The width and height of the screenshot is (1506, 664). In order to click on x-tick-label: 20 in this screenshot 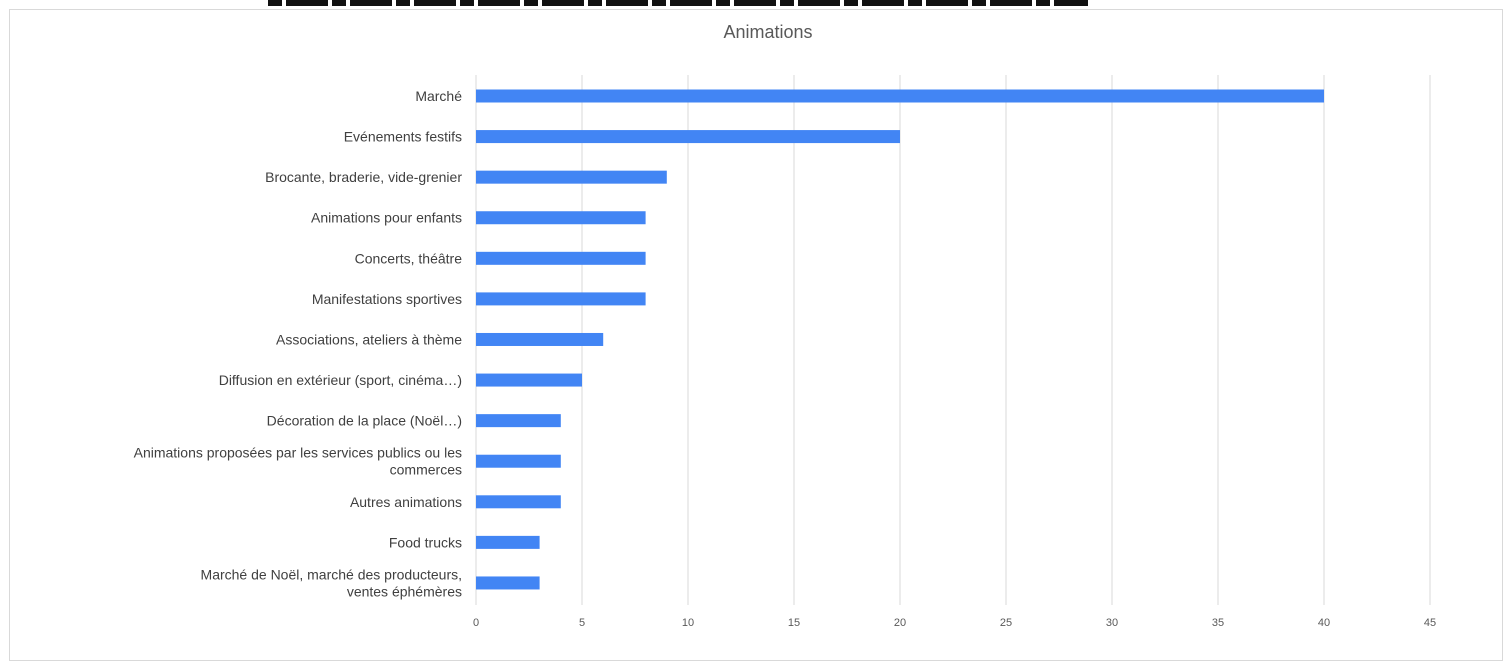, I will do `click(900, 623)`.